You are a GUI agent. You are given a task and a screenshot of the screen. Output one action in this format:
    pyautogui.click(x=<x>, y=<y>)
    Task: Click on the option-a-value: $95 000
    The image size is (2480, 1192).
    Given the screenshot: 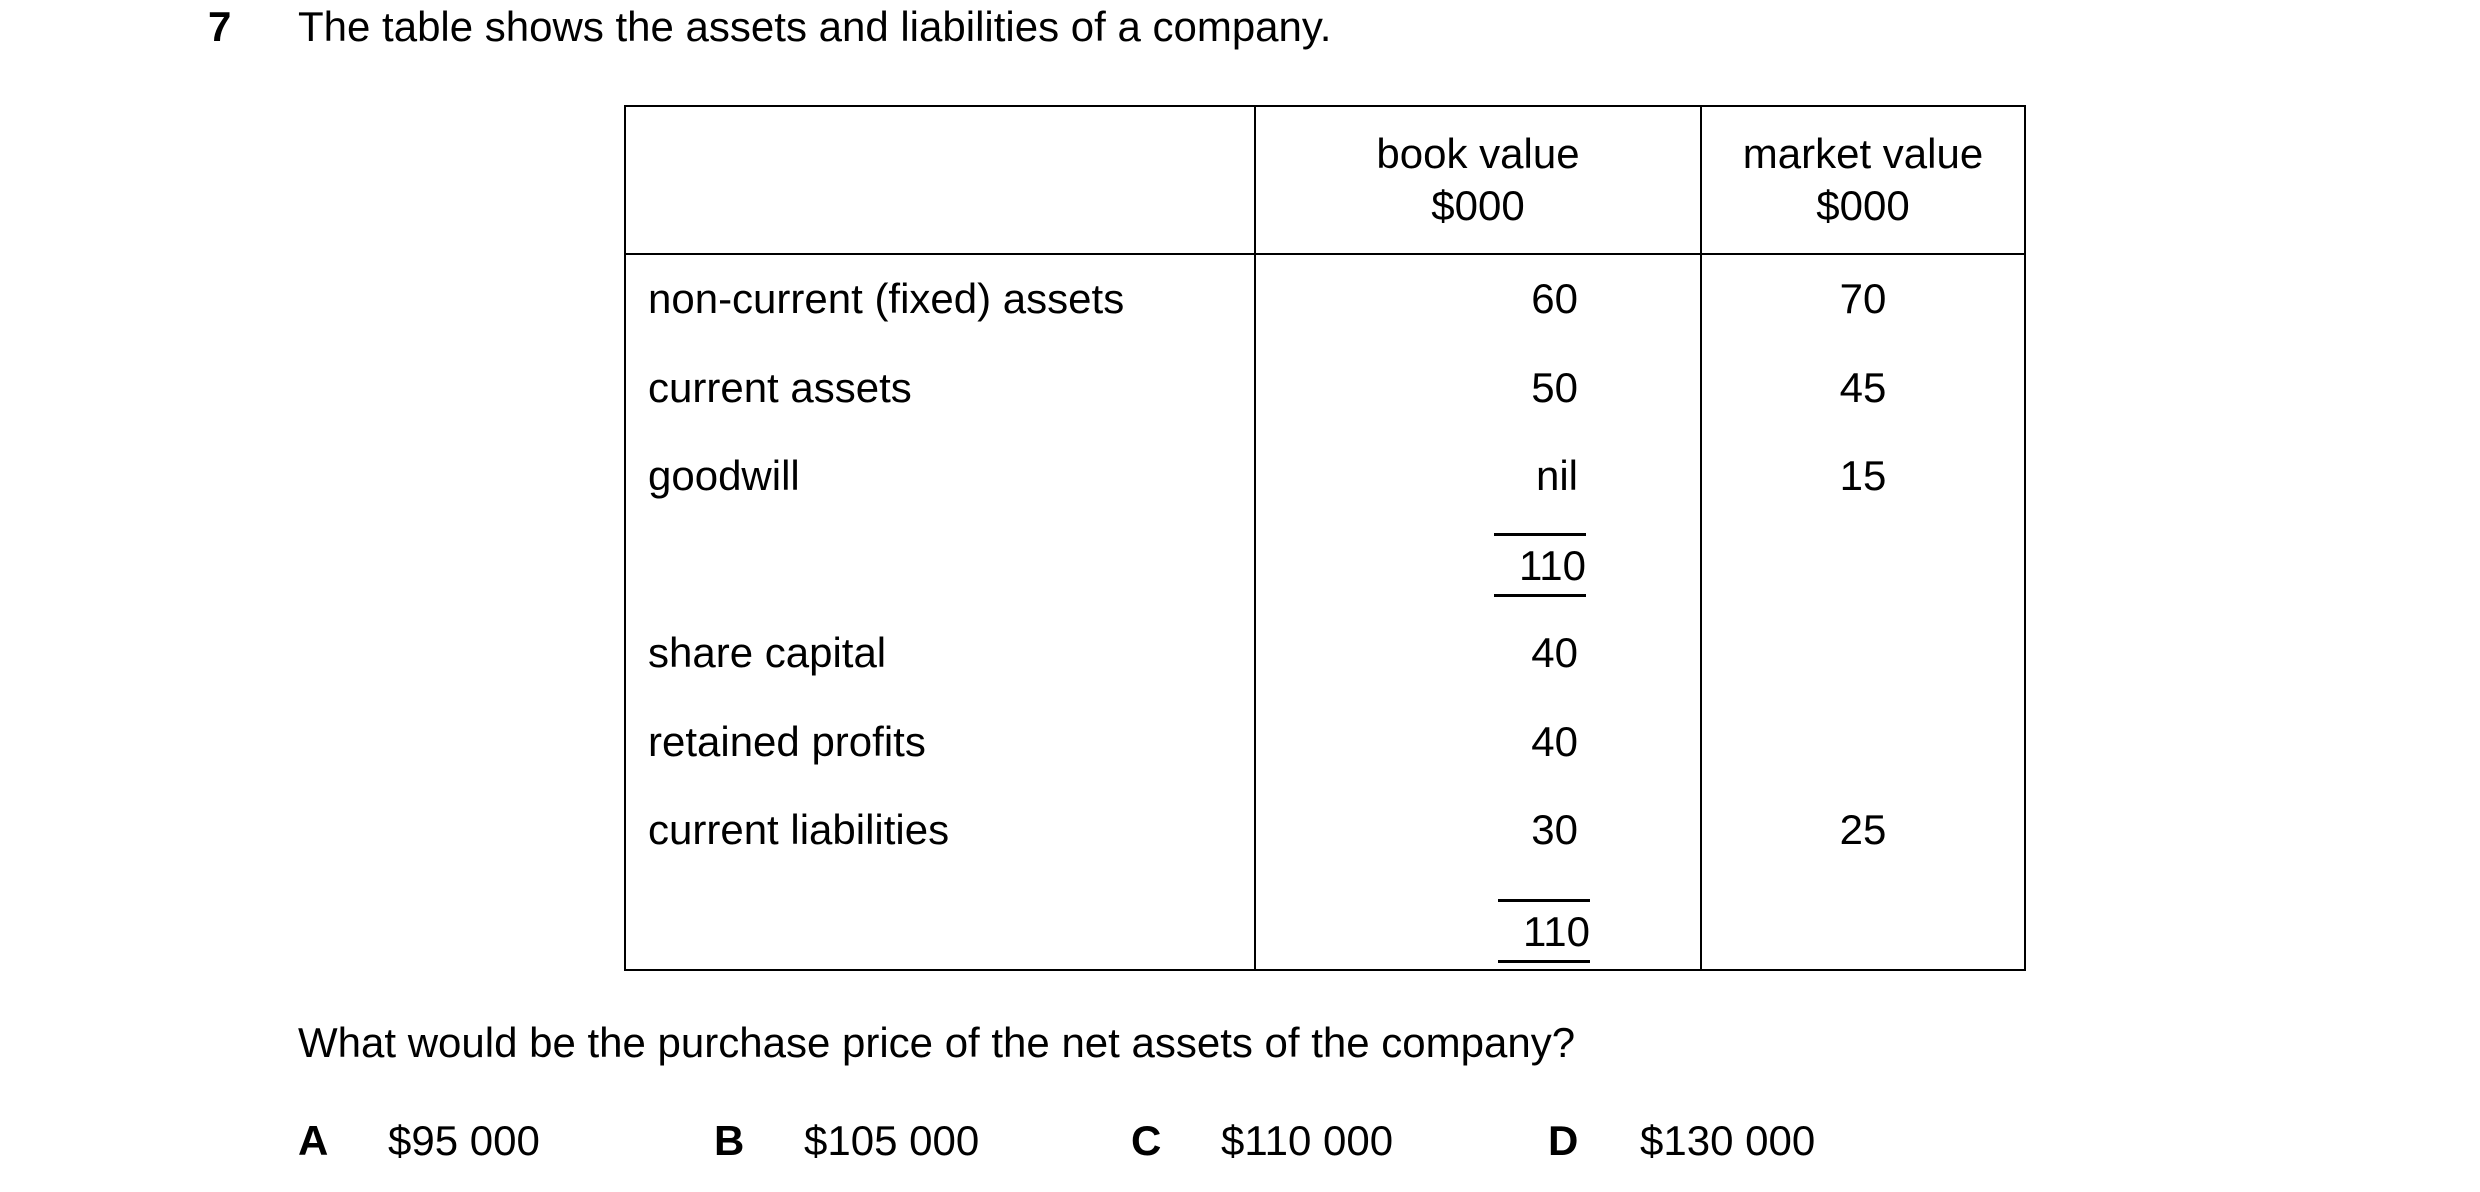 What is the action you would take?
    pyautogui.click(x=464, y=1140)
    